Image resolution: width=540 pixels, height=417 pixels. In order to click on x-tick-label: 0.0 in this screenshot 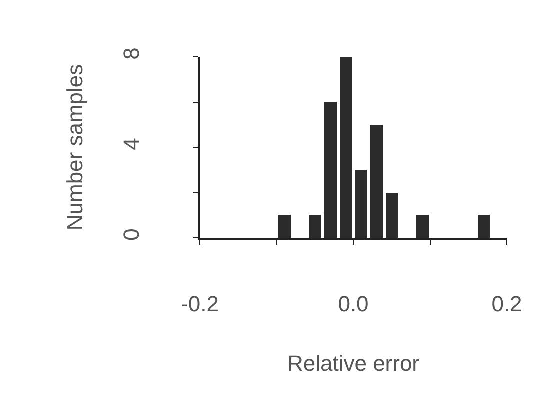, I will do `click(353, 303)`.